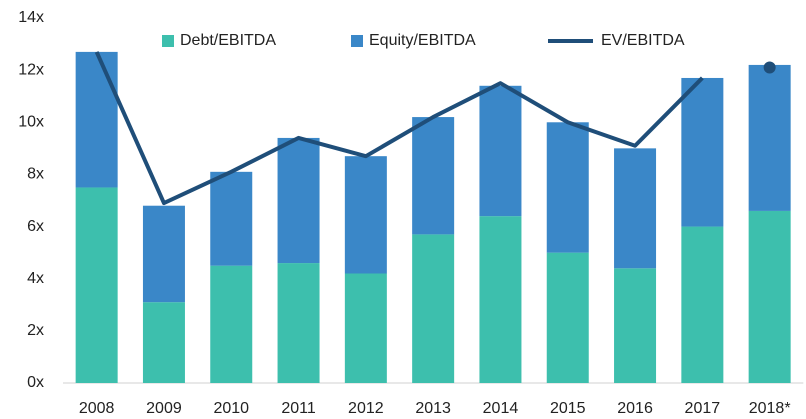  Describe the element at coordinates (703, 408) in the screenshot. I see `x-tick-label: 2017` at that location.